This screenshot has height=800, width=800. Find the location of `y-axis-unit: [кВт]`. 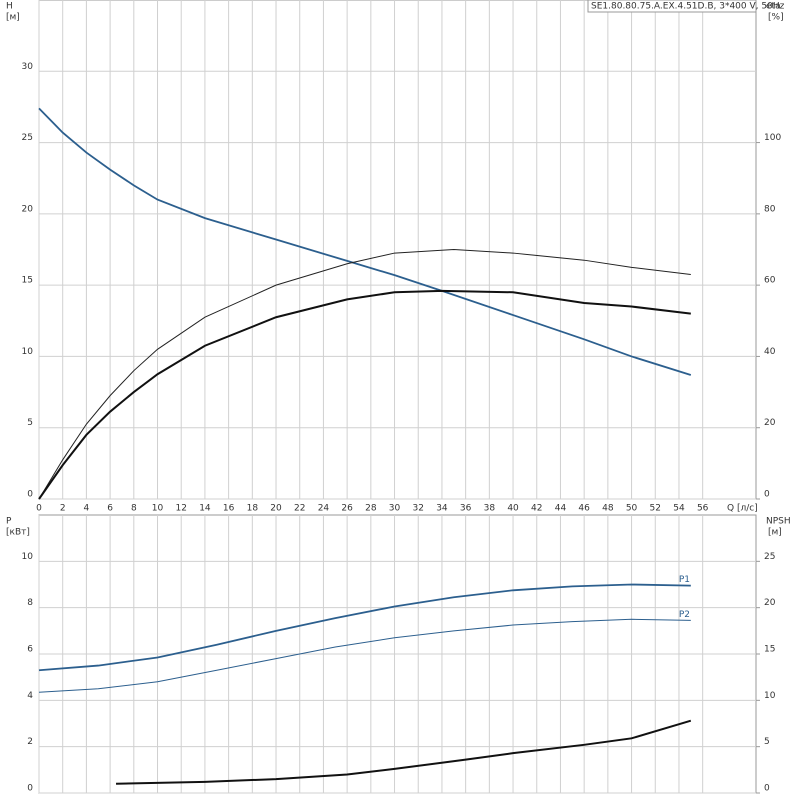

y-axis-unit: [кВт] is located at coordinates (18, 533).